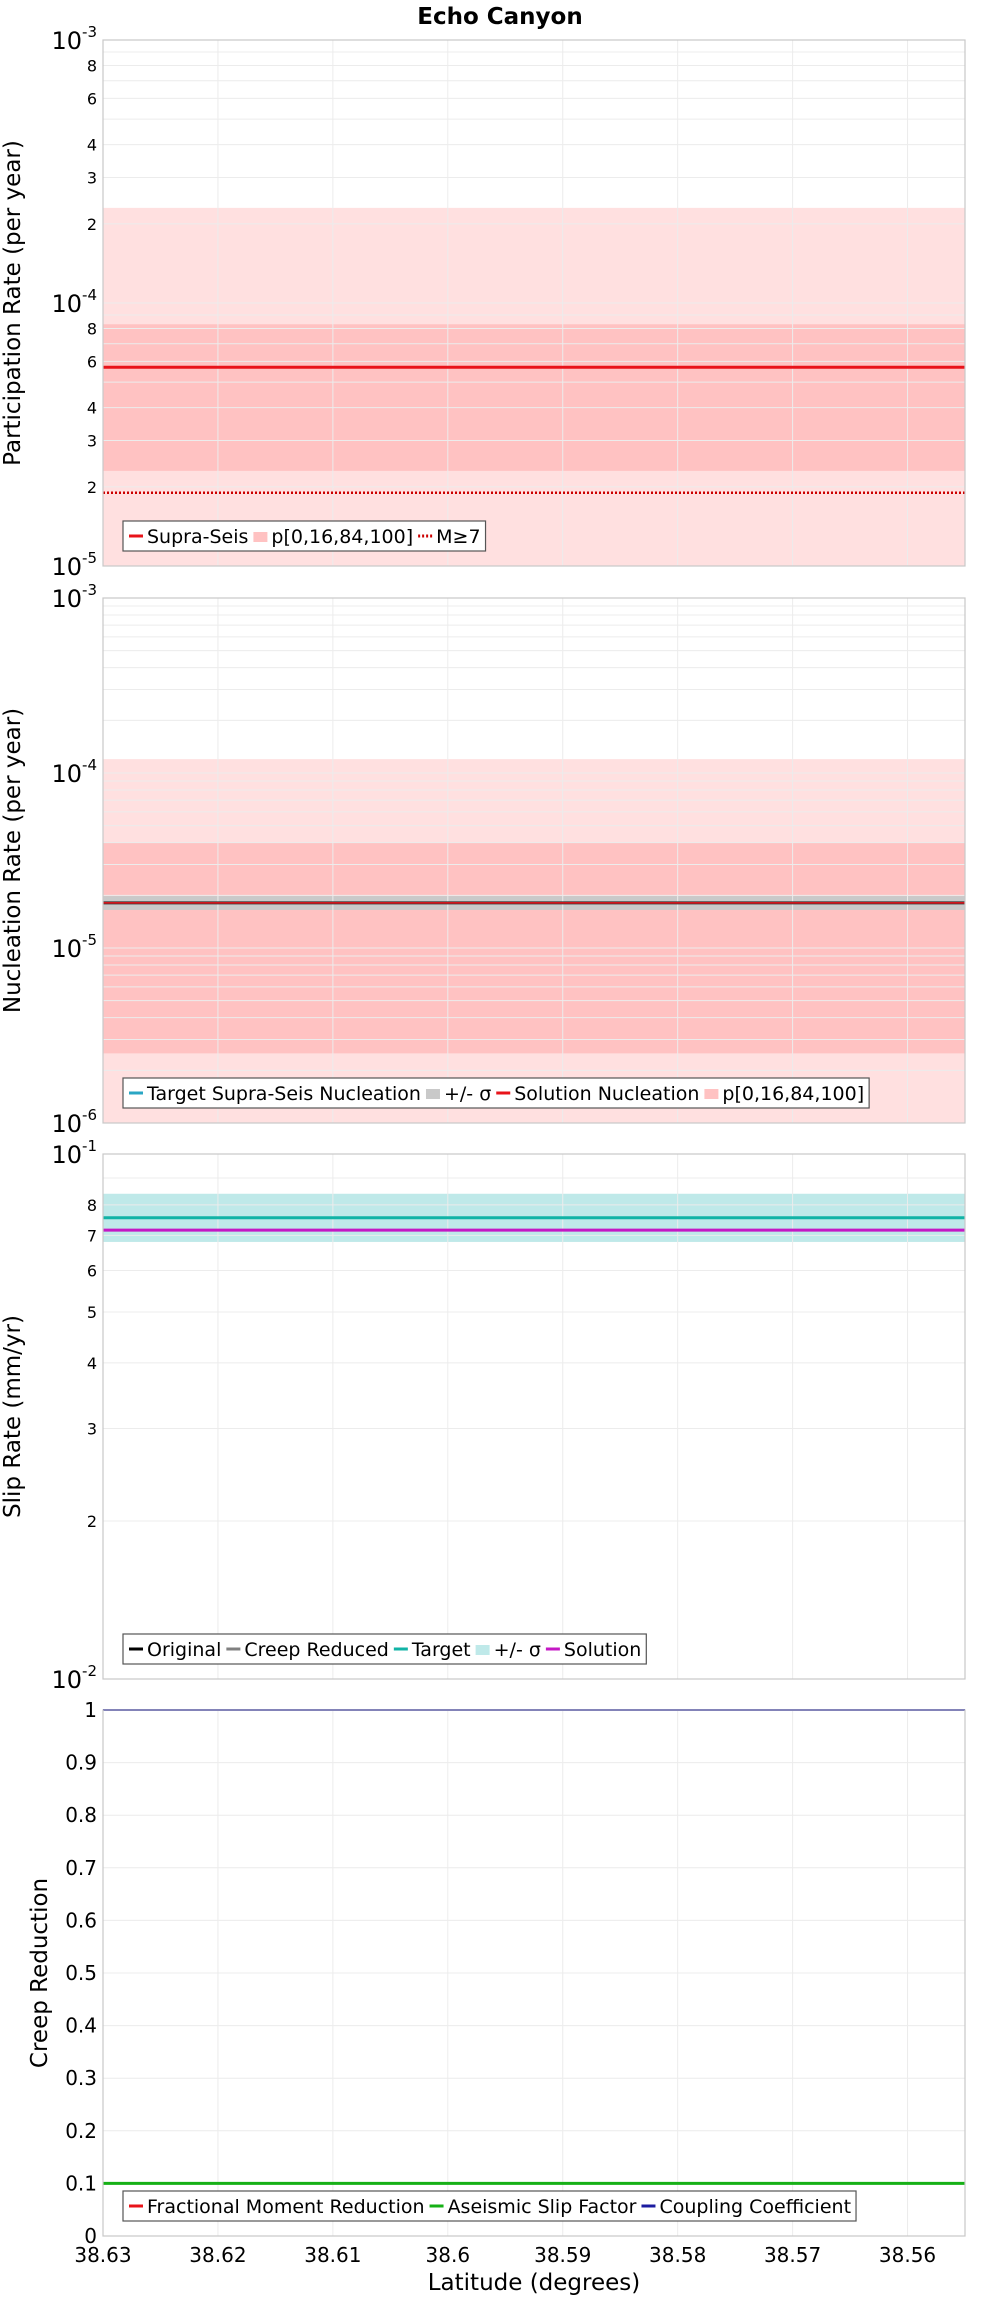 This screenshot has height=2305, width=1000. Describe the element at coordinates (92, 1235) in the screenshot. I see `y-minor-tick-label: 7` at that location.